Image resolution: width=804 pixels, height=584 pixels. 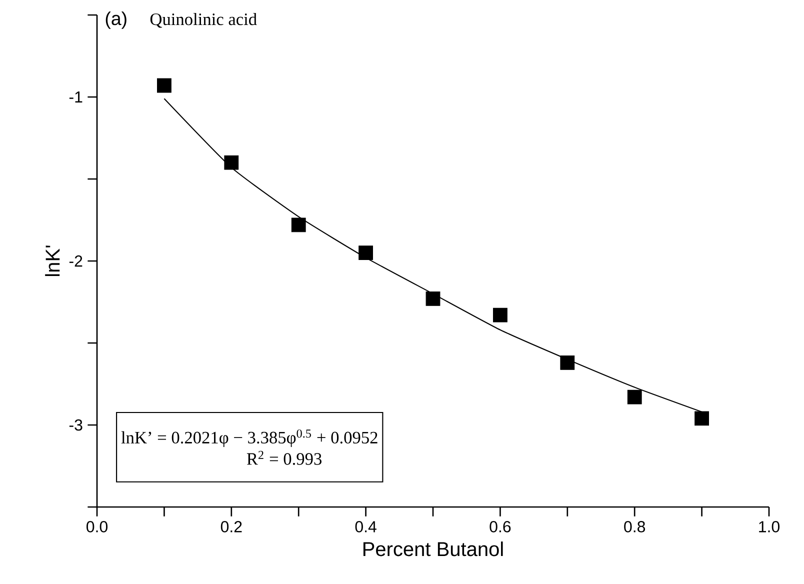 What do you see at coordinates (365, 526) in the screenshot?
I see `x-tick-label: 0.4` at bounding box center [365, 526].